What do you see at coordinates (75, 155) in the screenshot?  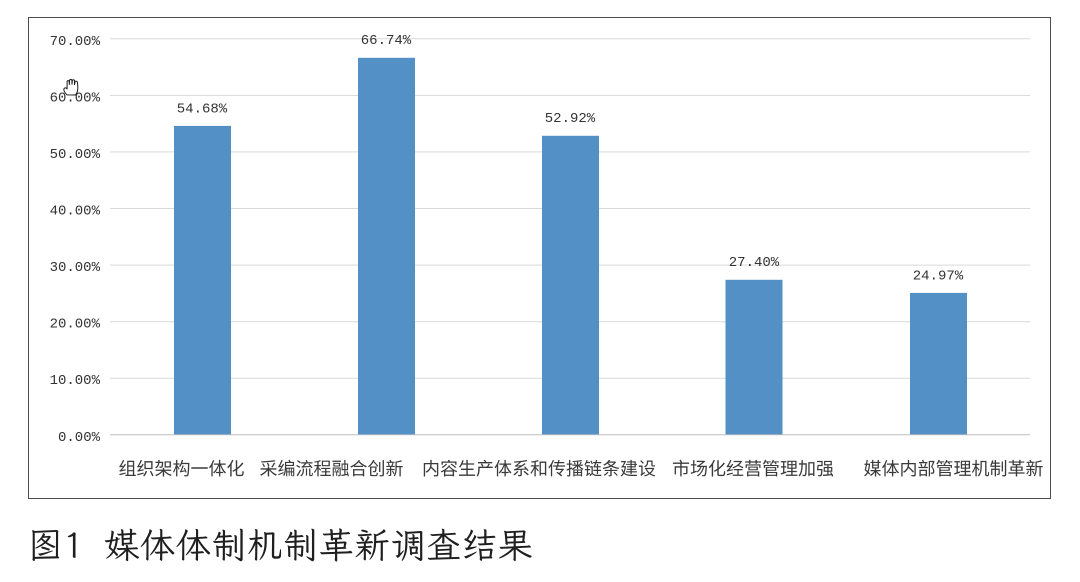 I see `svg-text: 50.00%` at bounding box center [75, 155].